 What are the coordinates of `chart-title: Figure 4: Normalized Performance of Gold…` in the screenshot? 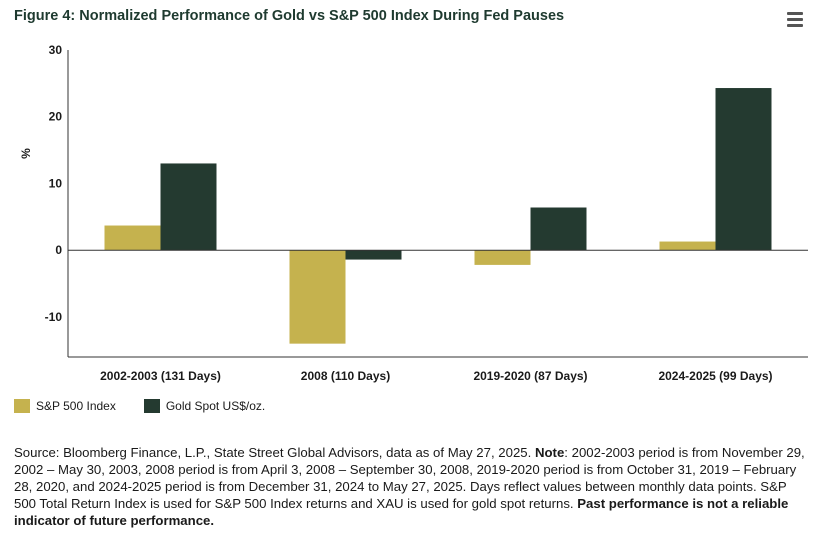 It's located at (289, 16).